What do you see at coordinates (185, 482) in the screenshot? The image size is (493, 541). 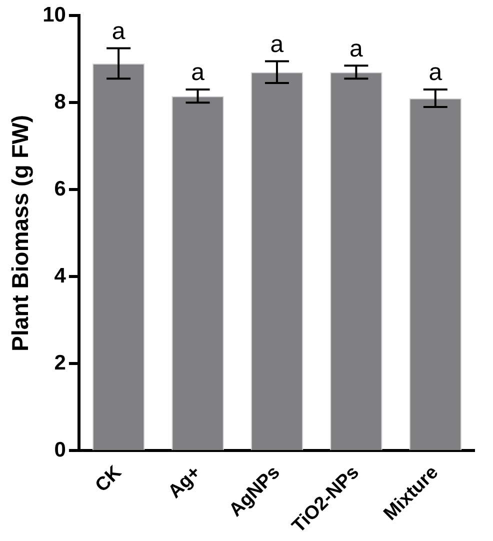 I see `x-tick-label: Ag+` at bounding box center [185, 482].